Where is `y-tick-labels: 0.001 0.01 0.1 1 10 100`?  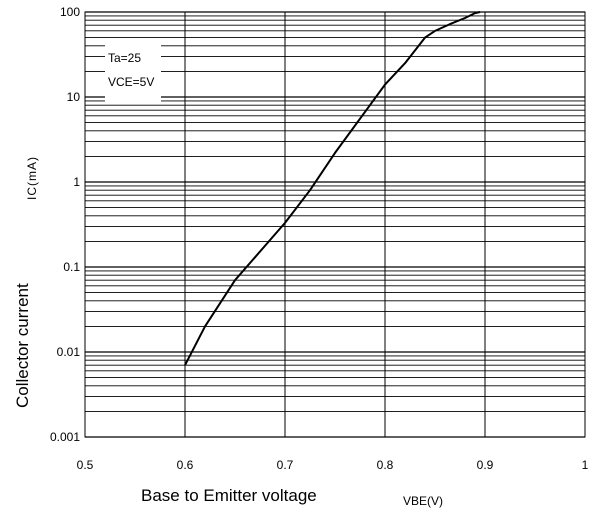 y-tick-labels: 0.001 0.01 0.1 1 10 100 is located at coordinates (65, 224).